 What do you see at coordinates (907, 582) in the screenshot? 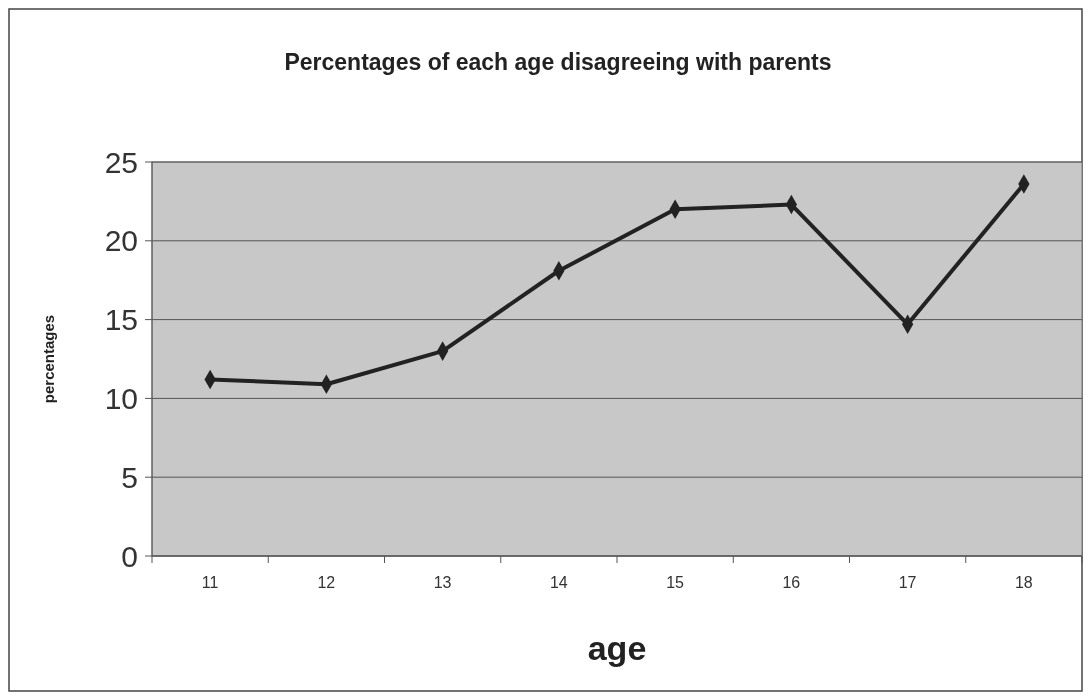
I see `x-tick-label: 17` at bounding box center [907, 582].